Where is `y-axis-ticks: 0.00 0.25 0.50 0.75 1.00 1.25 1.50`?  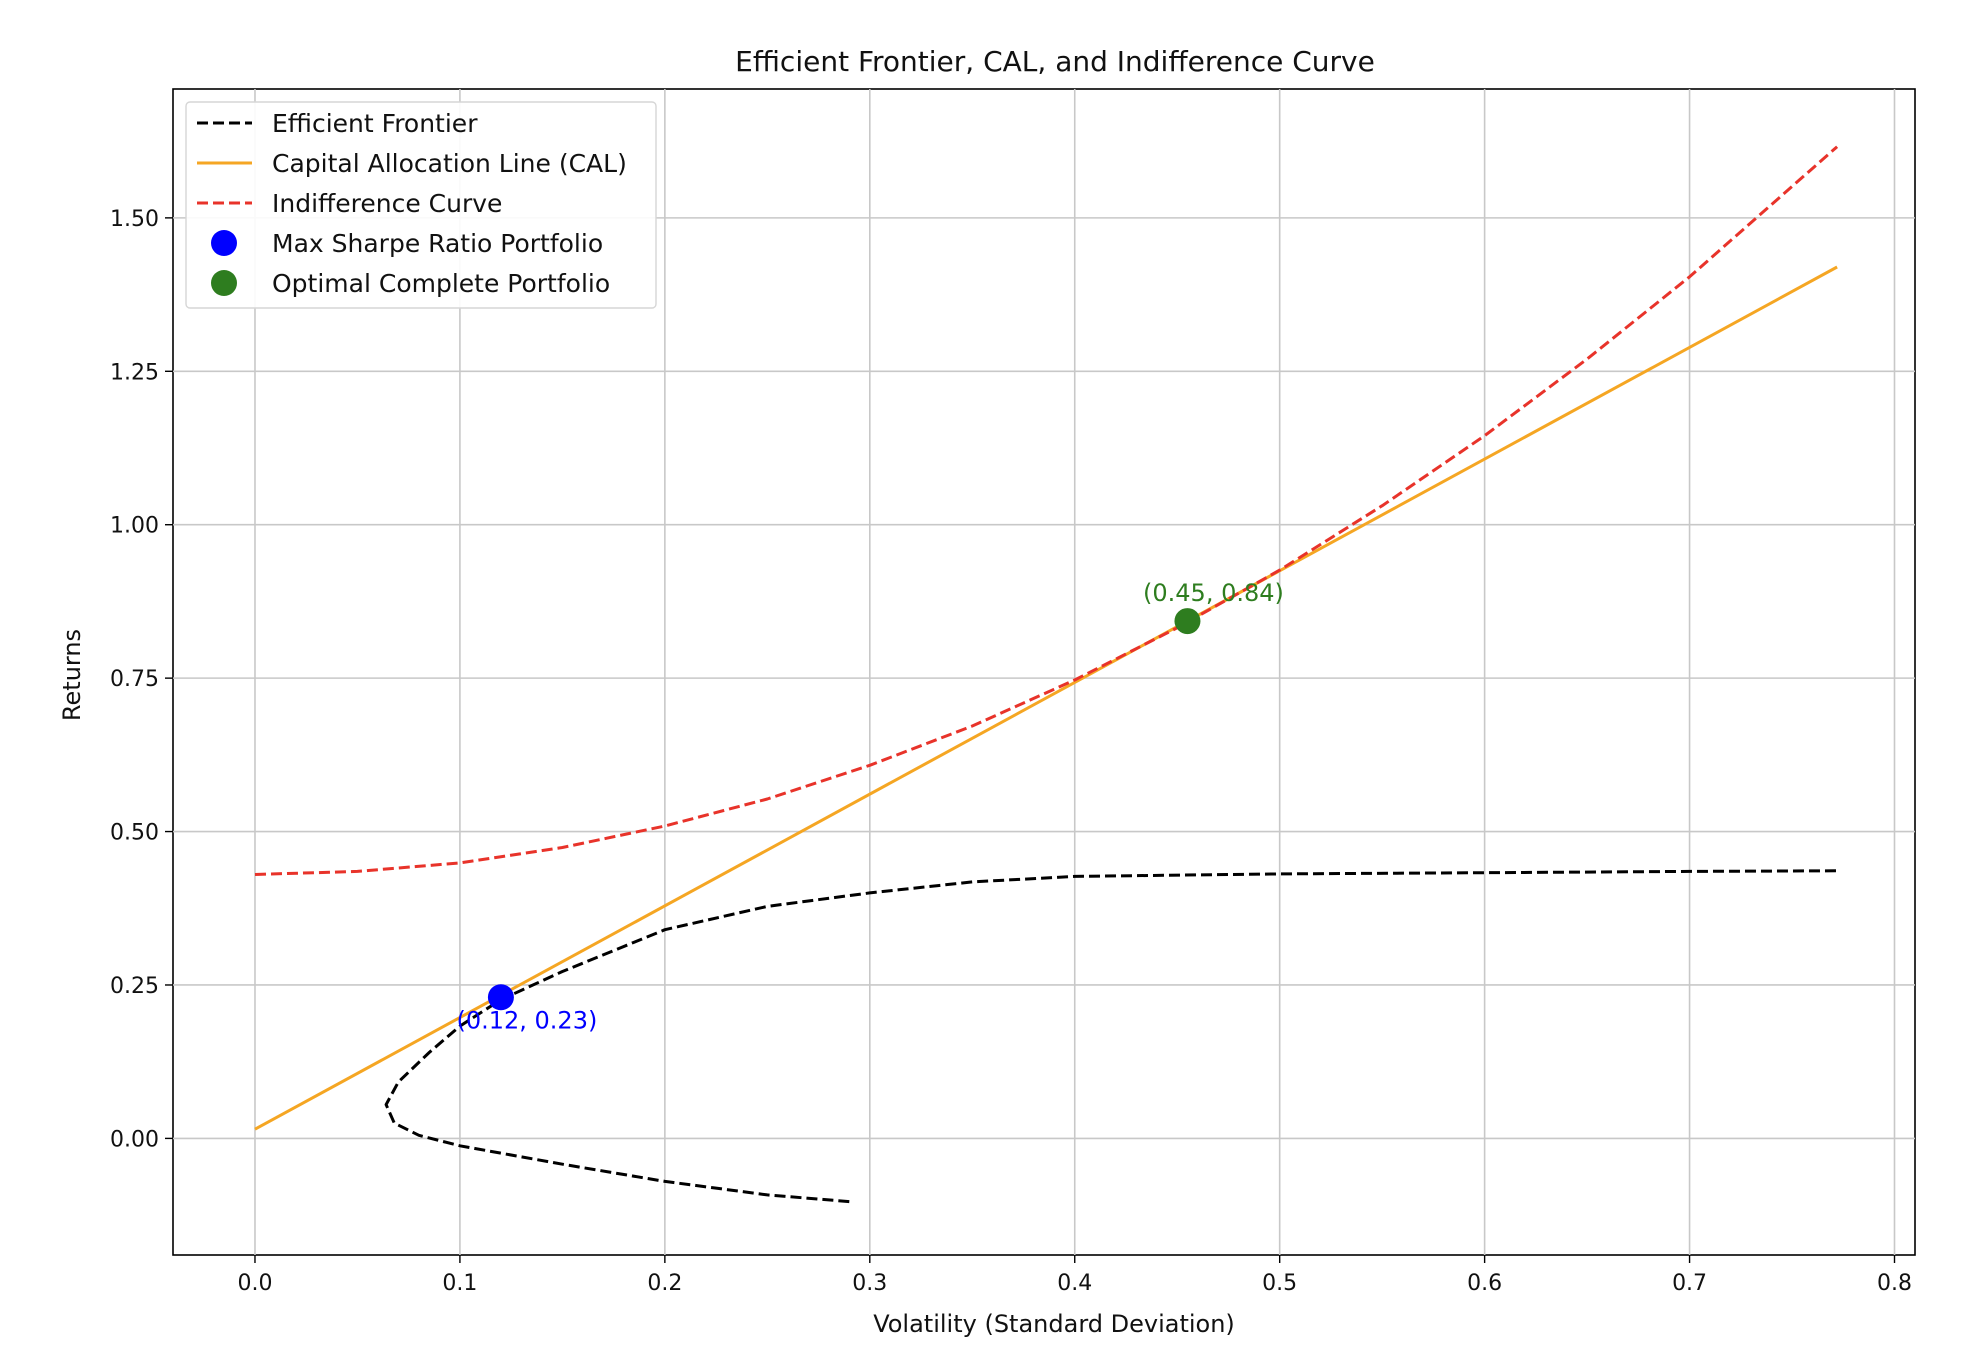
y-axis-ticks: 0.00 0.25 0.50 0.75 1.00 1.25 1.50 is located at coordinates (141, 679).